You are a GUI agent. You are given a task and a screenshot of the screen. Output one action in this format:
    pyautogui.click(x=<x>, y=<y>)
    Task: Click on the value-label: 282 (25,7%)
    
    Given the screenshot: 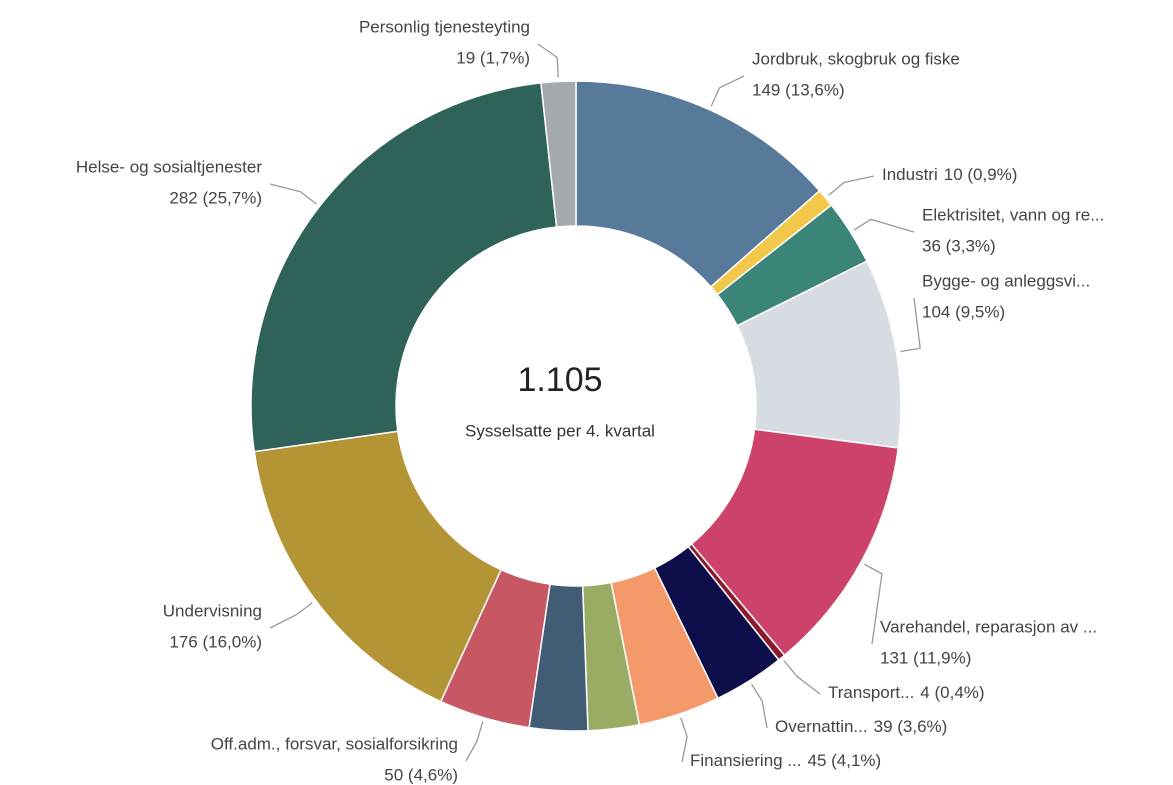 What is the action you would take?
    pyautogui.click(x=215, y=197)
    